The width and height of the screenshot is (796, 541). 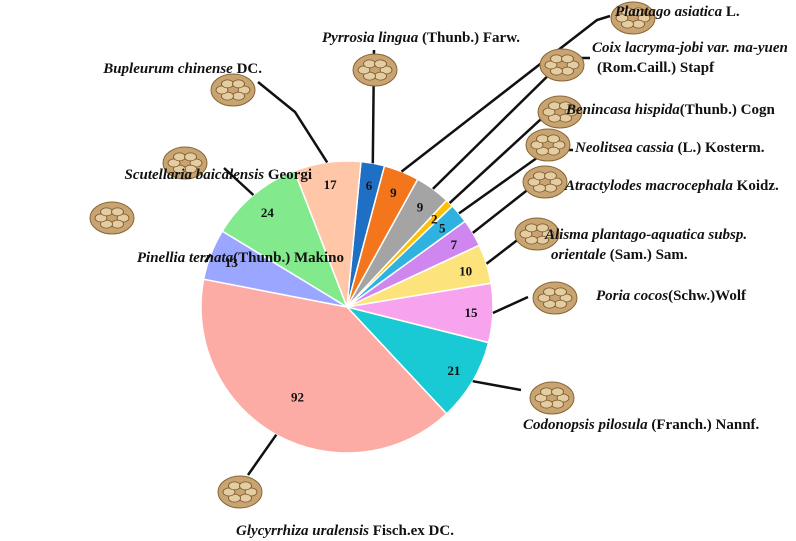 I want to click on root-pieces-photo-bupleurum-chinense, so click(x=233, y=90).